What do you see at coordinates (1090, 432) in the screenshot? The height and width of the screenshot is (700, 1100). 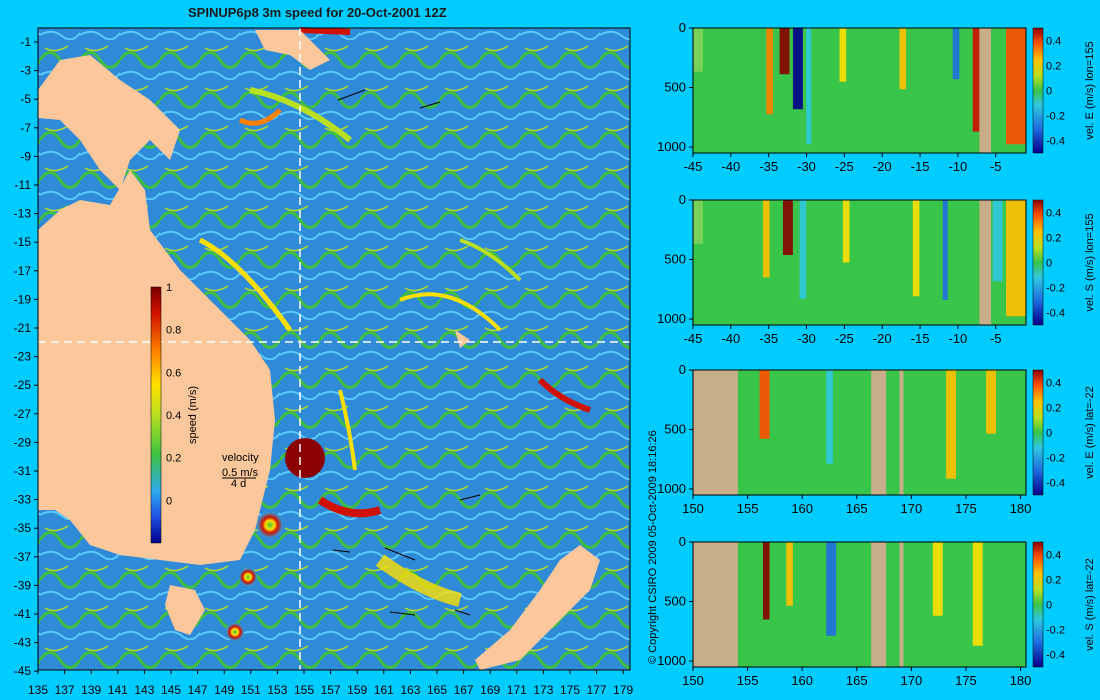 I see `section-label: vel. E (m/s) lat=-22` at bounding box center [1090, 432].